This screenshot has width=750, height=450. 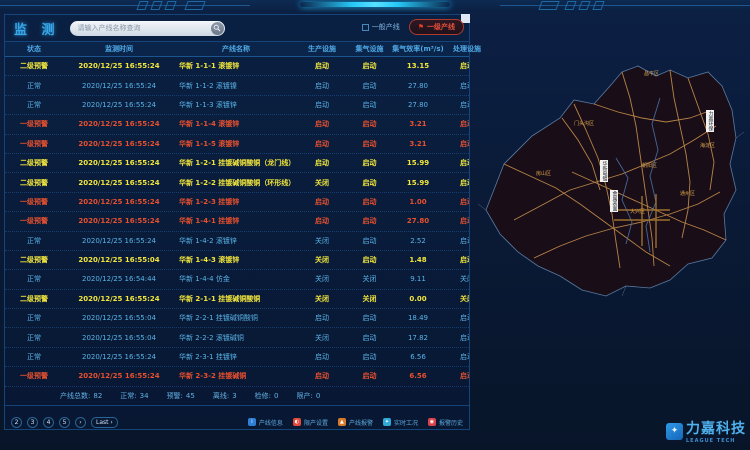 What do you see at coordinates (400, 422) in the screenshot?
I see `legend-action: ✦ 实时工况` at bounding box center [400, 422].